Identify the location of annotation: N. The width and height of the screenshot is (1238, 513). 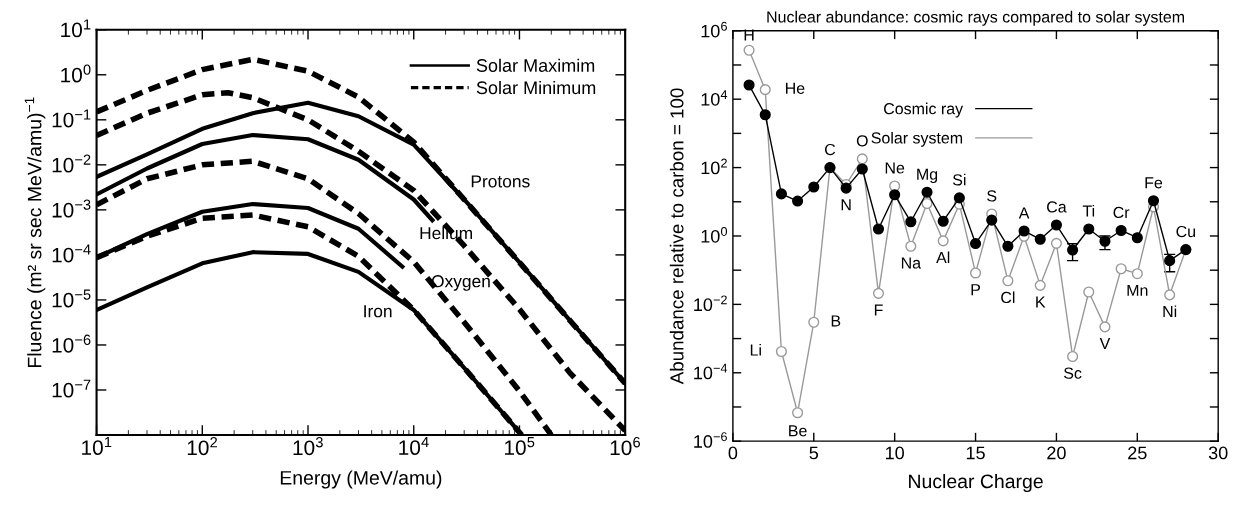
(846, 205).